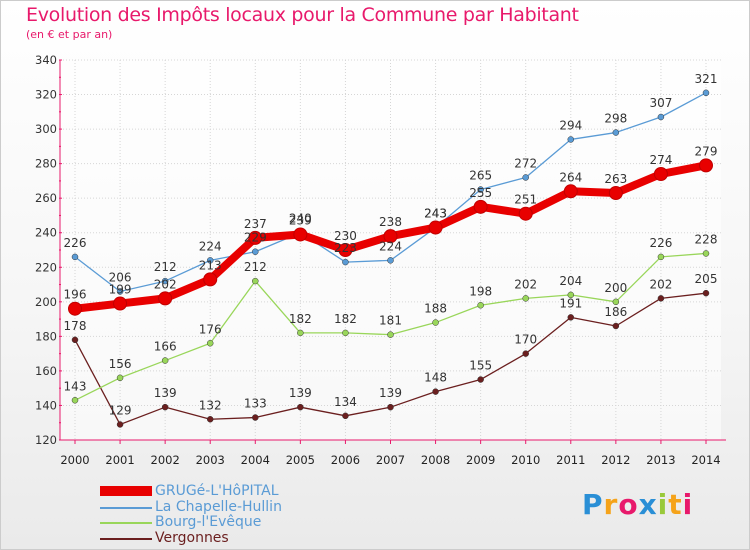 The image size is (750, 550). I want to click on data-label: 294, so click(570, 125).